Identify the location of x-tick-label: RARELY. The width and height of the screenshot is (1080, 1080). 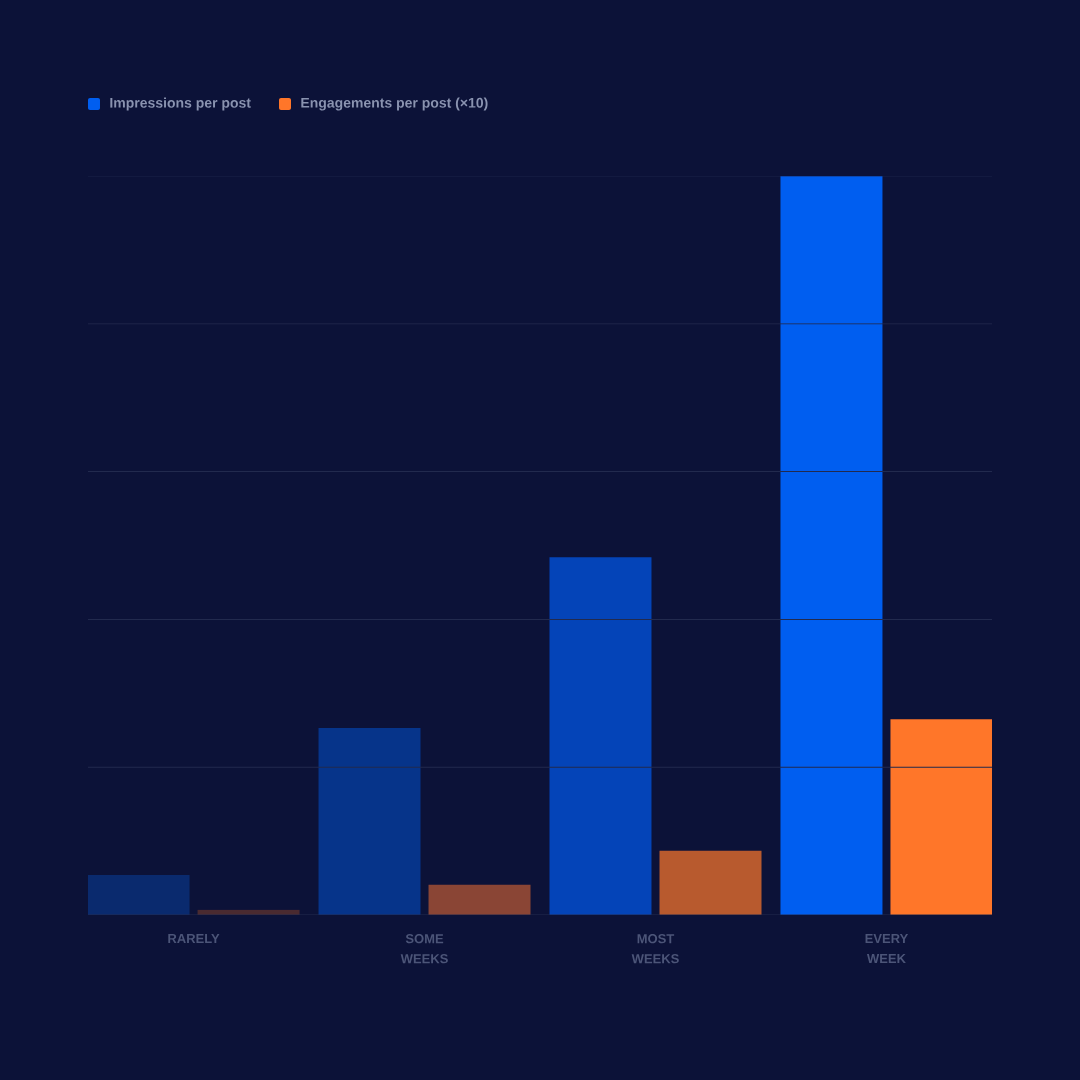
(194, 939).